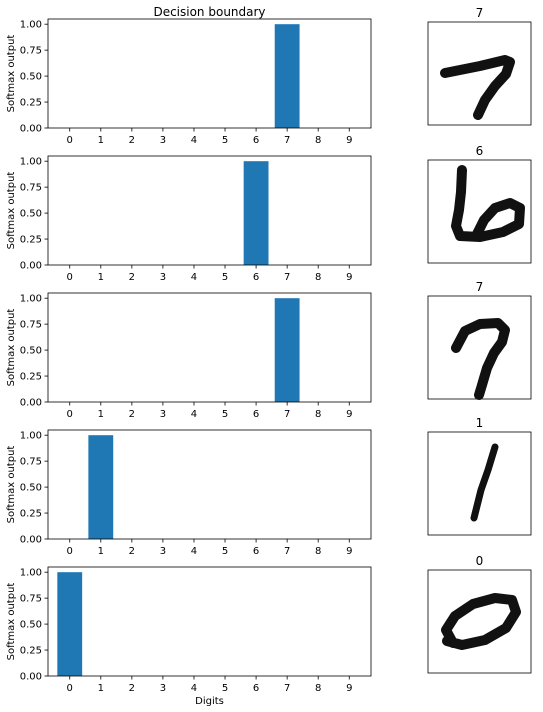  I want to click on digit-image-4: 1, so click(479, 476).